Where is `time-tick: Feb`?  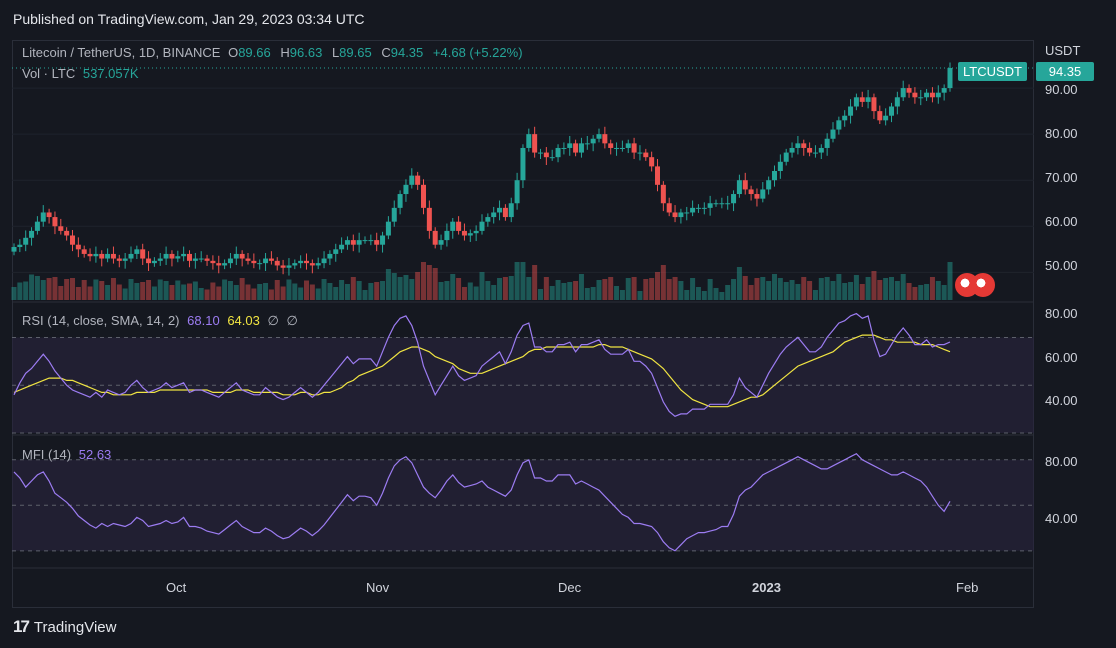 time-tick: Feb is located at coordinates (967, 587).